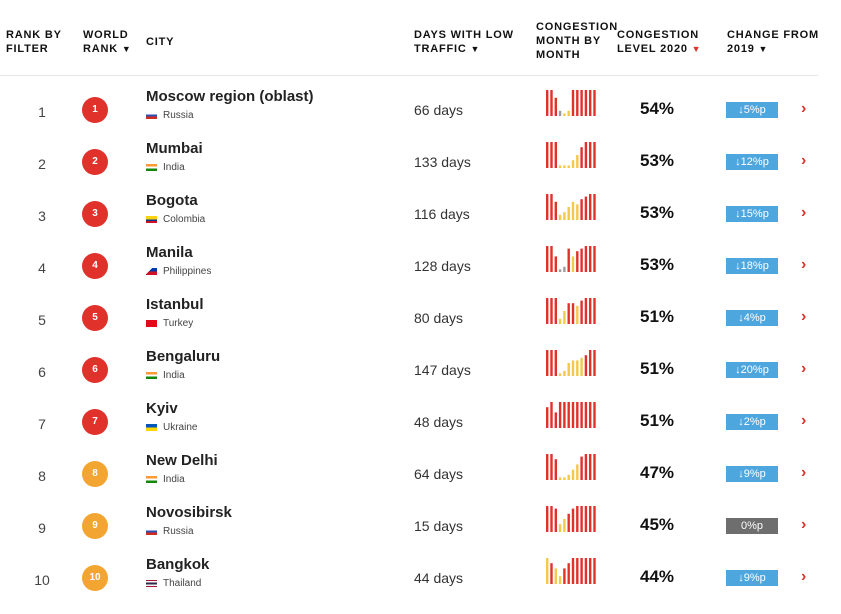 The height and width of the screenshot is (614, 841). What do you see at coordinates (183, 356) in the screenshot?
I see `city-name: Bengaluru` at bounding box center [183, 356].